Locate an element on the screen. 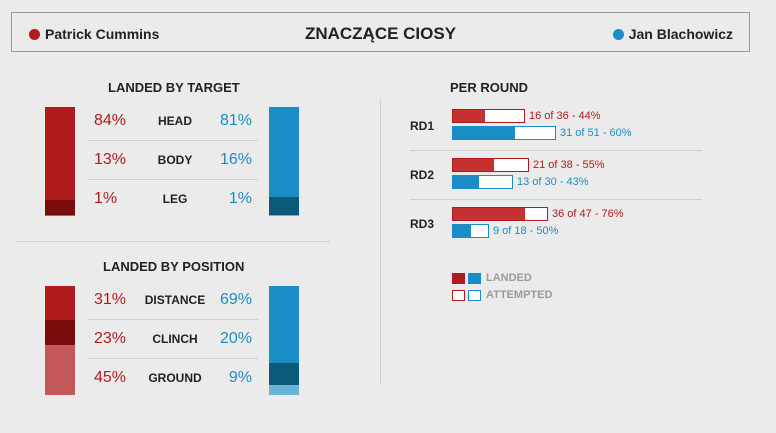  position-right-stack is located at coordinates (284, 340).